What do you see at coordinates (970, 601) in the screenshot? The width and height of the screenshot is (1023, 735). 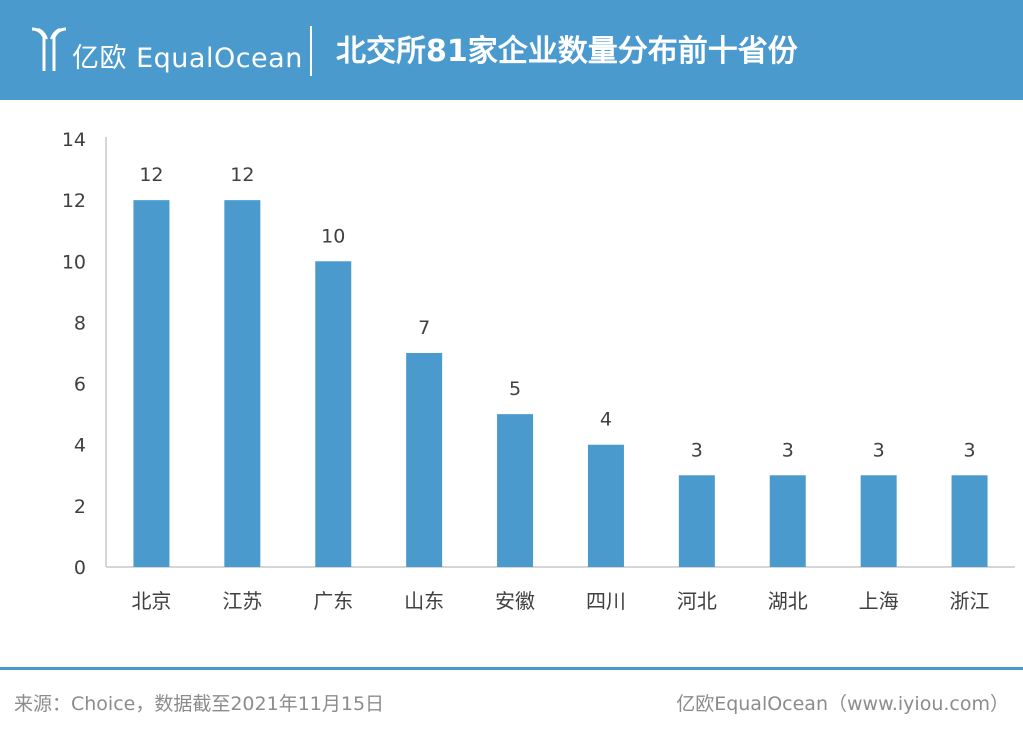 I see `category-label: 浙江` at bounding box center [970, 601].